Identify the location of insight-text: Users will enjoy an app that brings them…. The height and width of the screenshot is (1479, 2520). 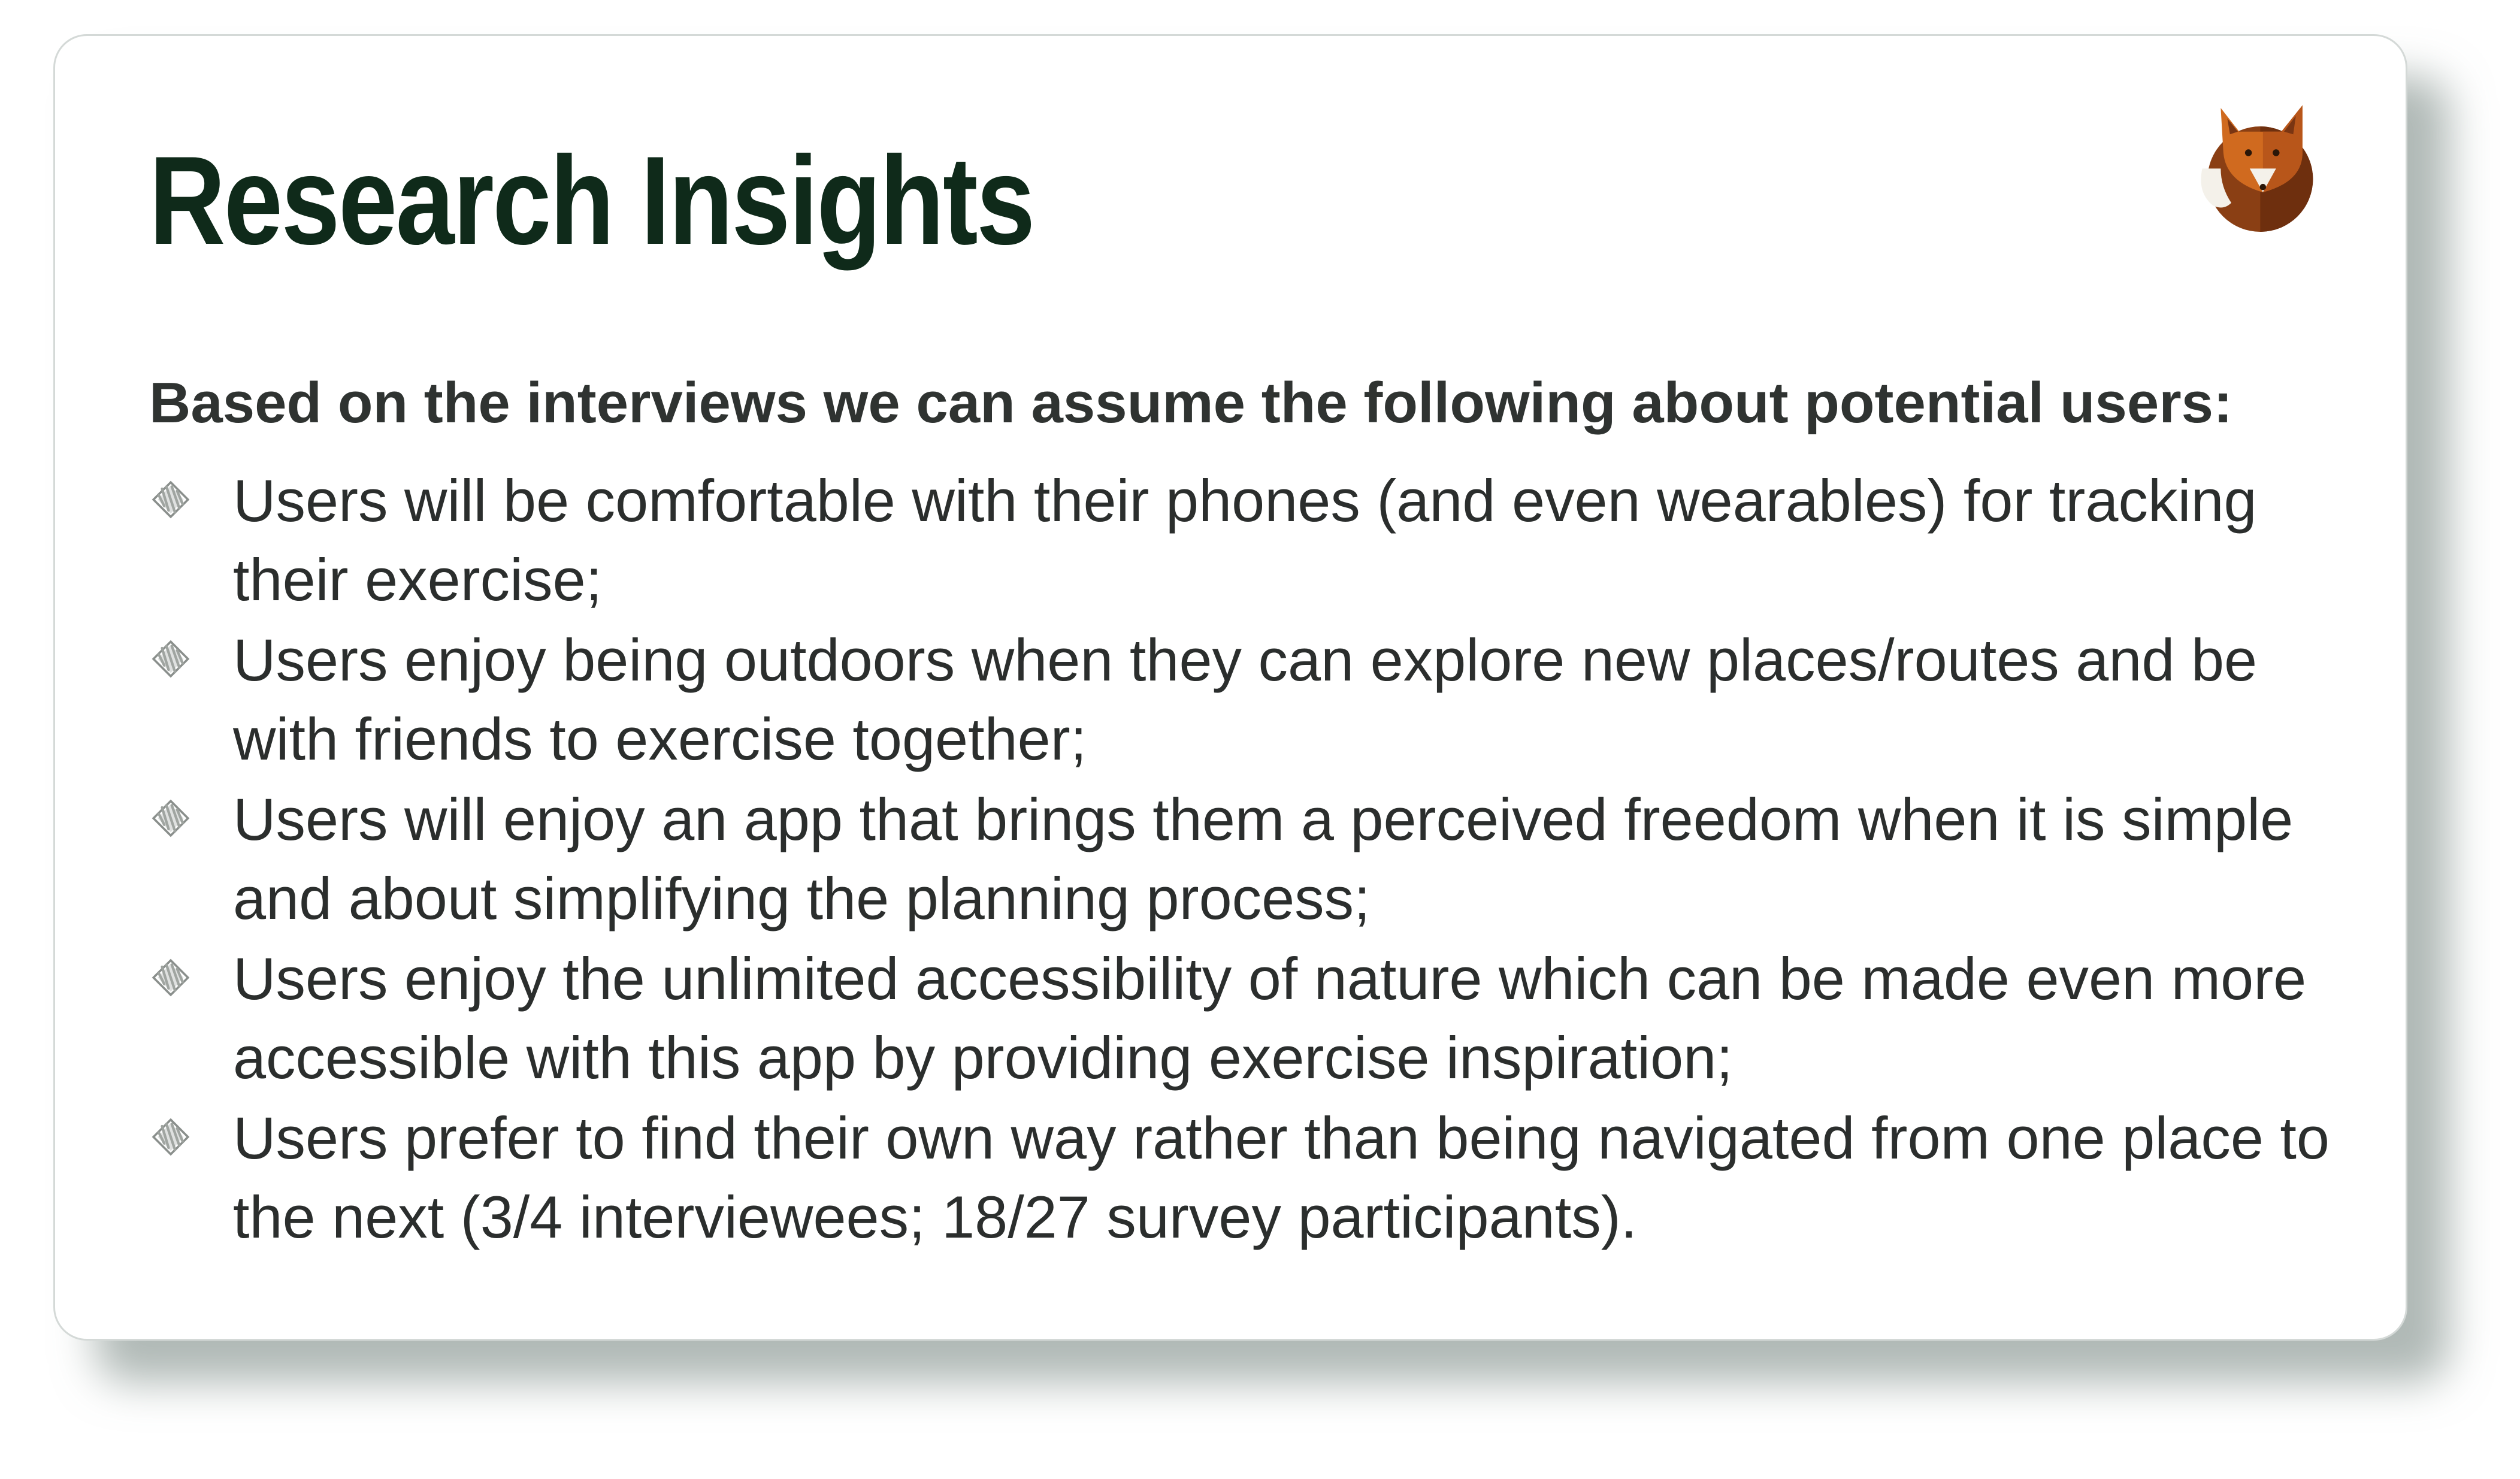
(1263, 858).